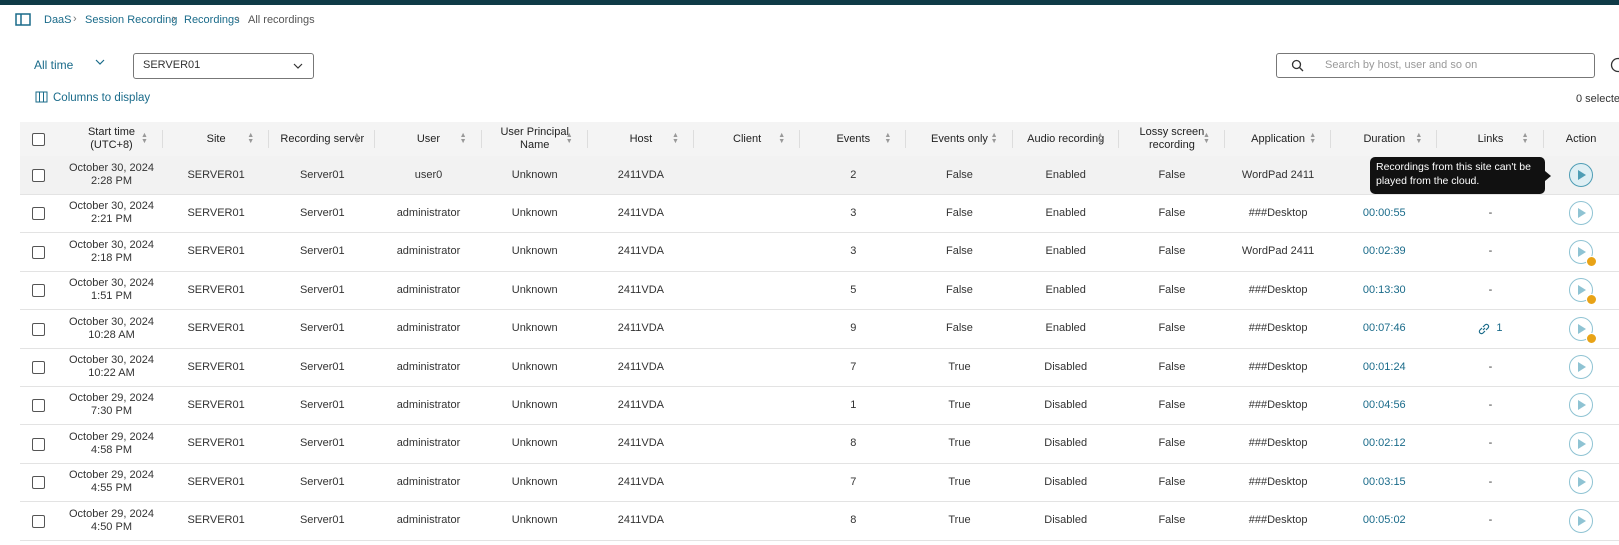 The height and width of the screenshot is (545, 1619). Describe the element at coordinates (1172, 138) in the screenshot. I see `column-header: Lossy screen recording` at that location.